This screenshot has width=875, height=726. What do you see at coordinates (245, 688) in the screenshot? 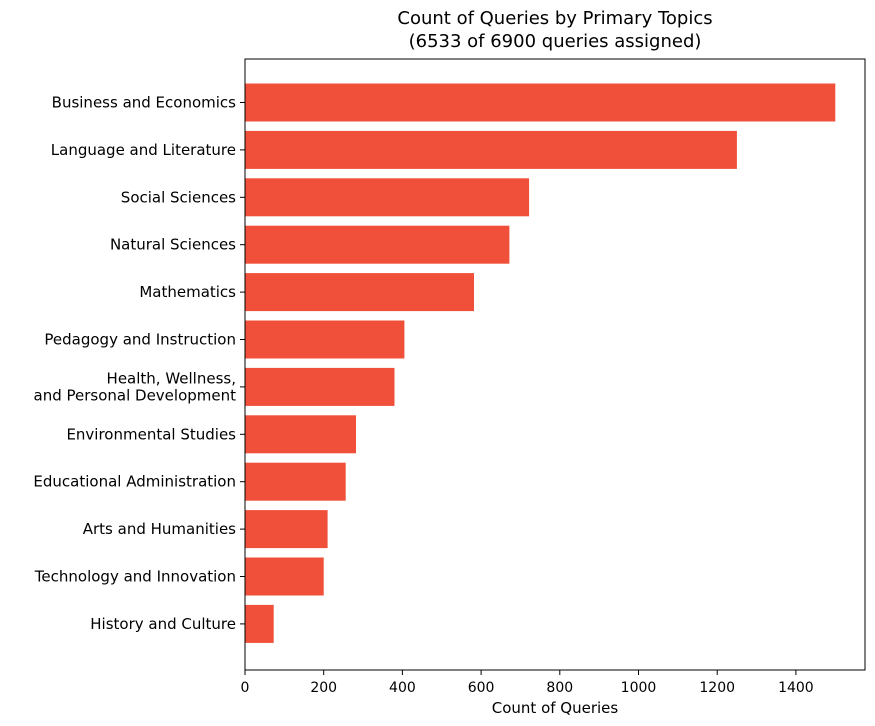
I see `x-tick-label-0: 0` at bounding box center [245, 688].